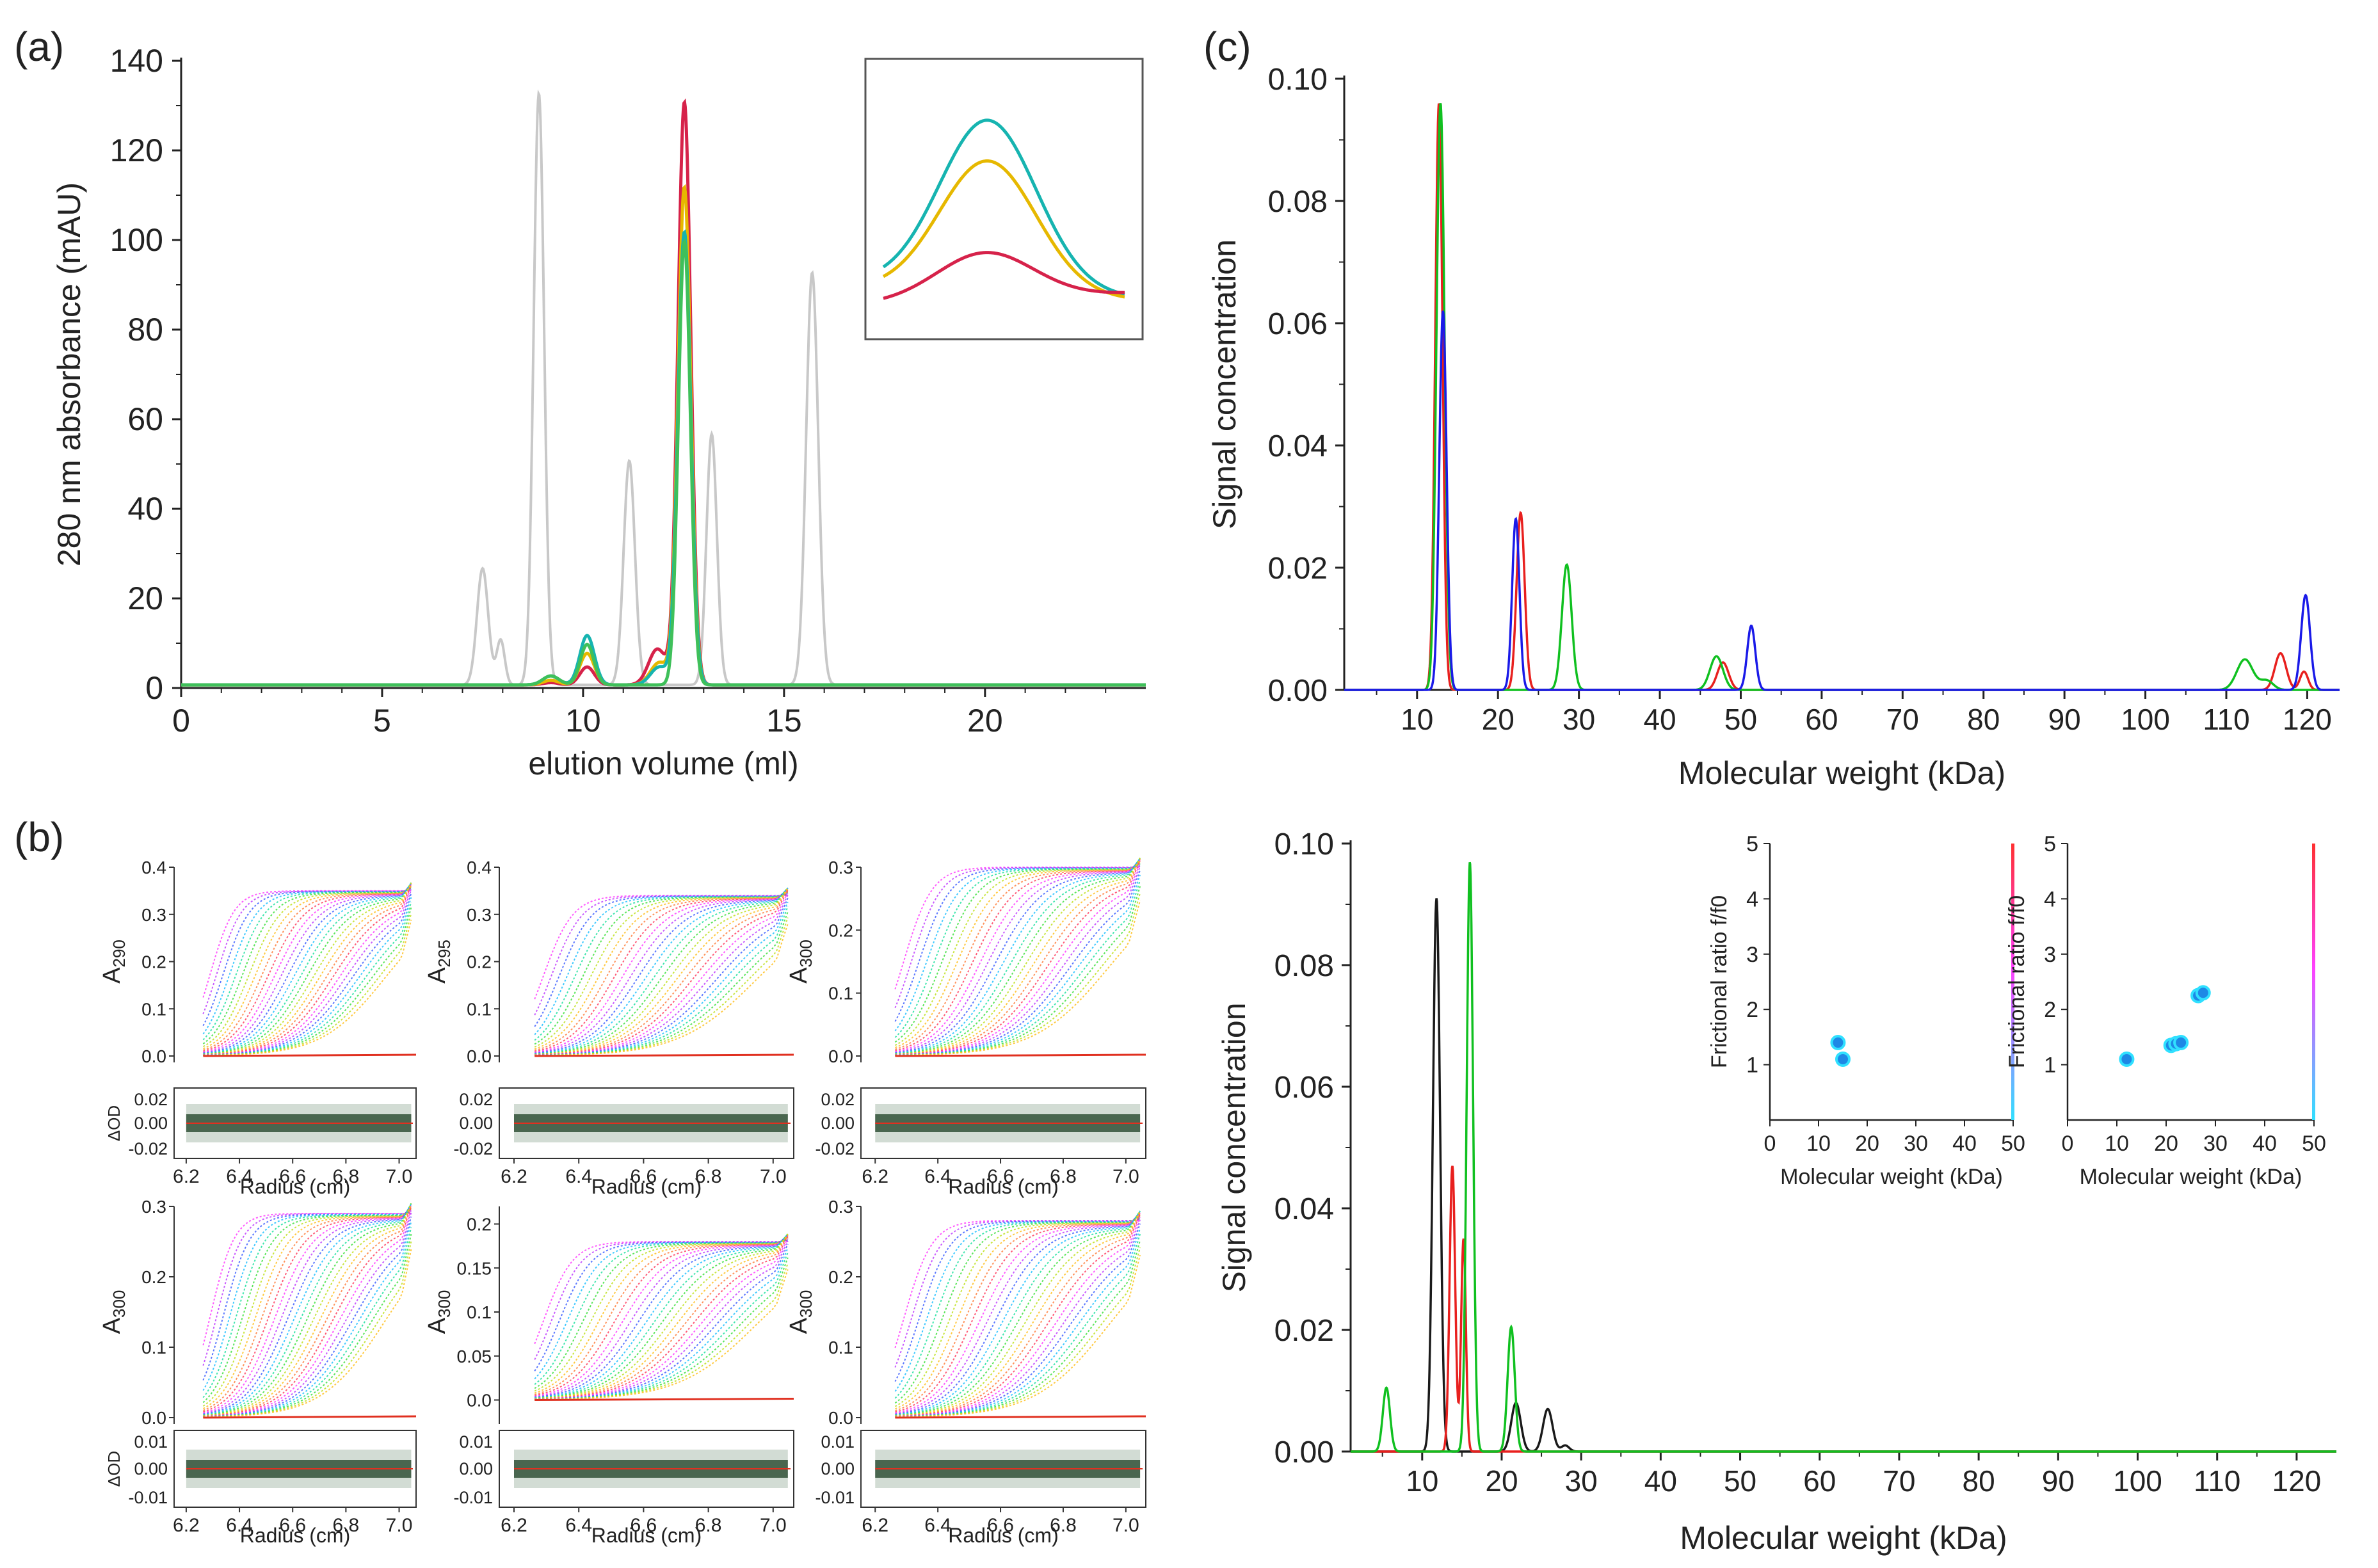  Describe the element at coordinates (1234, 1147) in the screenshot. I see `c-y-axis-title: Signal concentration` at that location.